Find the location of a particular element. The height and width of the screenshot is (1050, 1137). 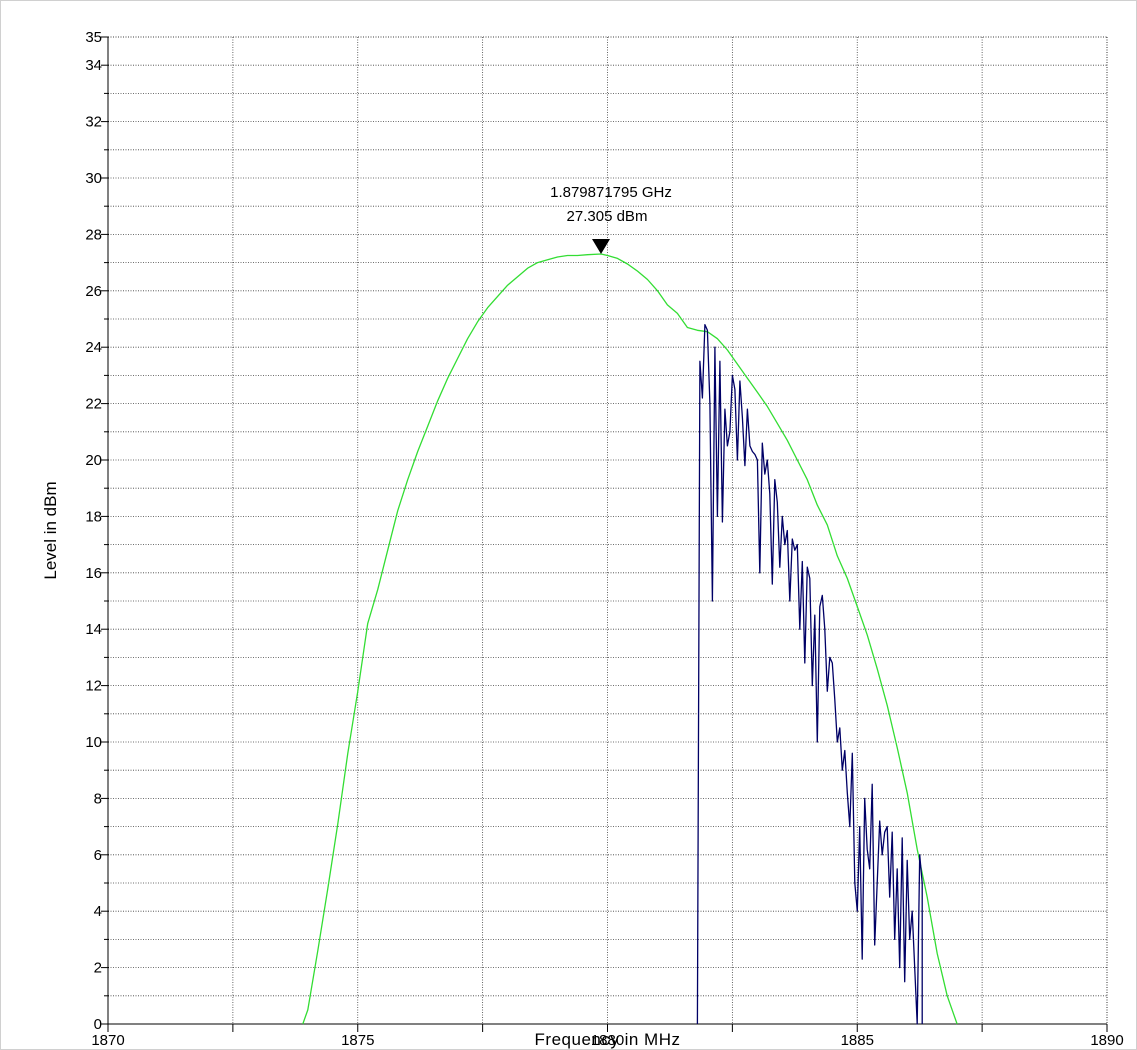

y-tick-label: 14 is located at coordinates (93, 629).